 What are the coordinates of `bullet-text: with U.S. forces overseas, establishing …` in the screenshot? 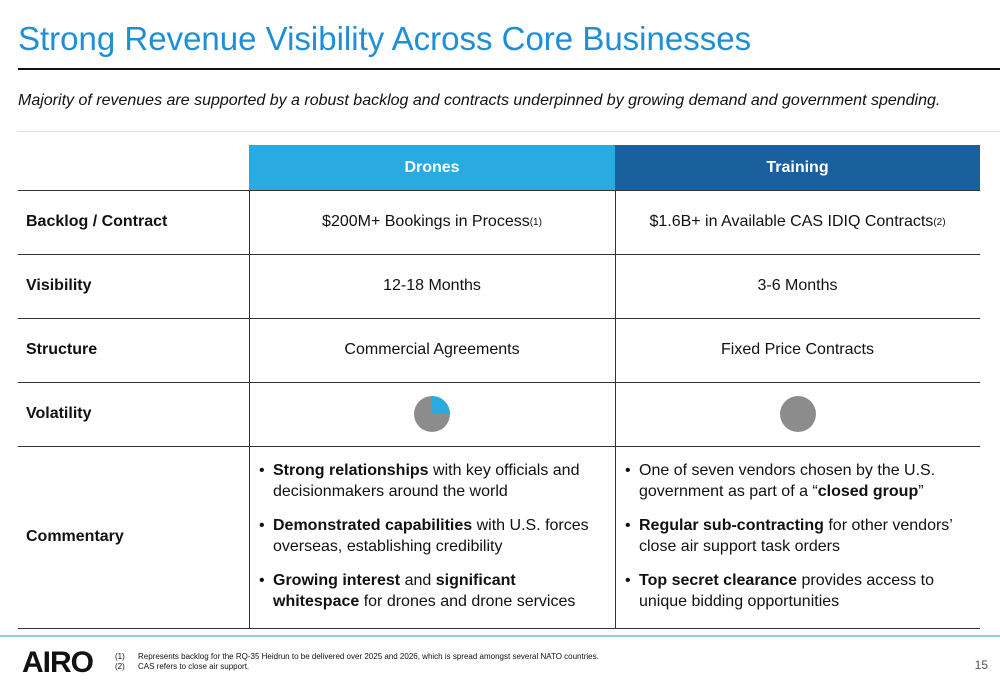 It's located at (431, 536).